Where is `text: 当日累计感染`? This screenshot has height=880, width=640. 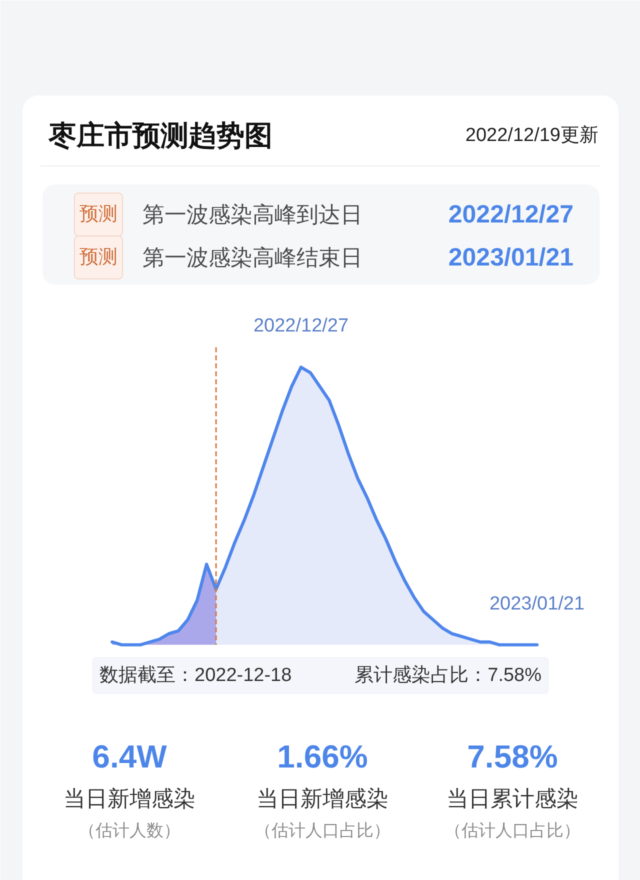
text: 当日累计感染 is located at coordinates (512, 798).